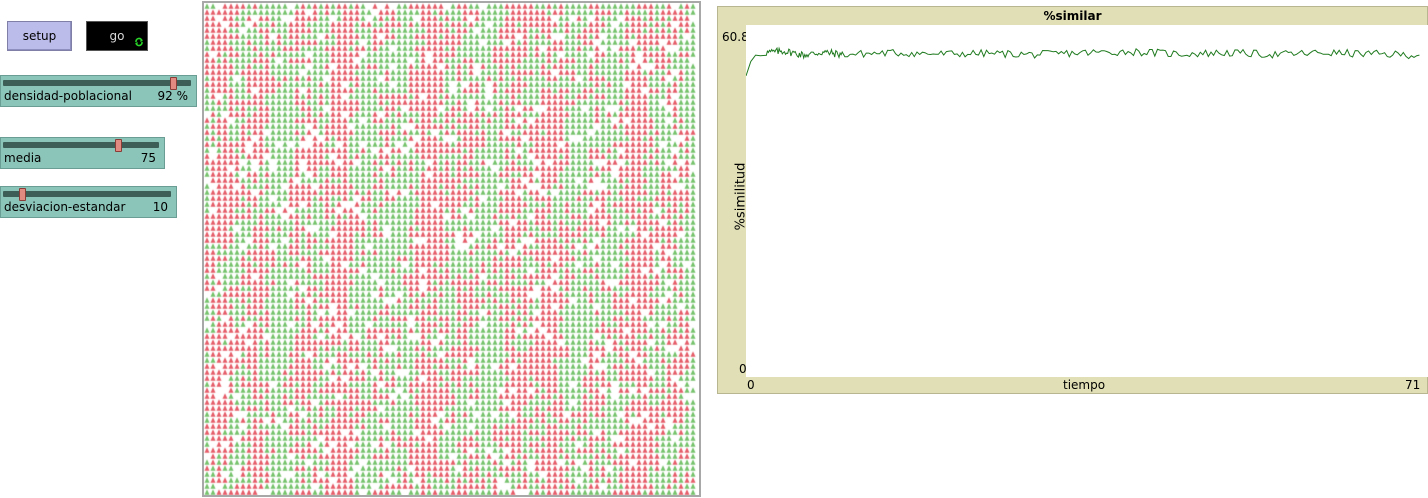 The image size is (1428, 498). Describe the element at coordinates (65, 207) in the screenshot. I see `slider-label: desviacion-estandar` at that location.